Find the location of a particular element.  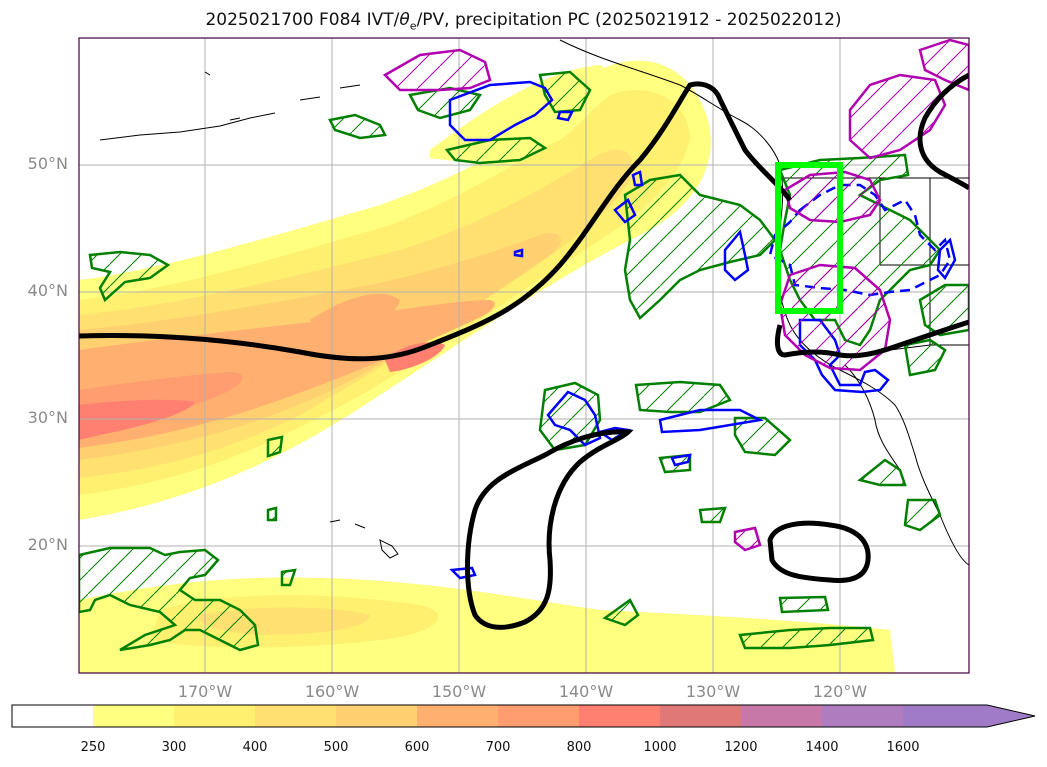

title-prefix: 2025021700 F084 IVT/ is located at coordinates (302, 20).